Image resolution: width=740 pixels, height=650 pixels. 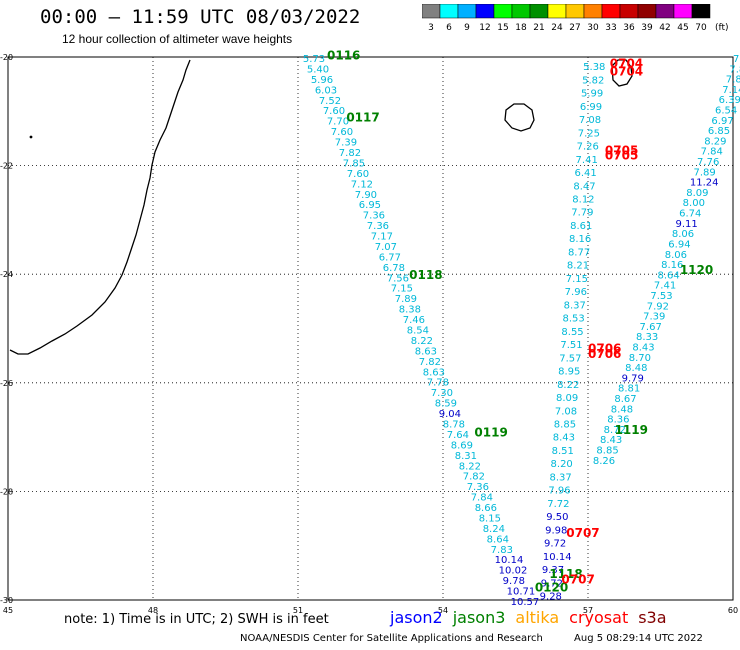 I want to click on wave-height-value: 7.15, so click(x=577, y=279).